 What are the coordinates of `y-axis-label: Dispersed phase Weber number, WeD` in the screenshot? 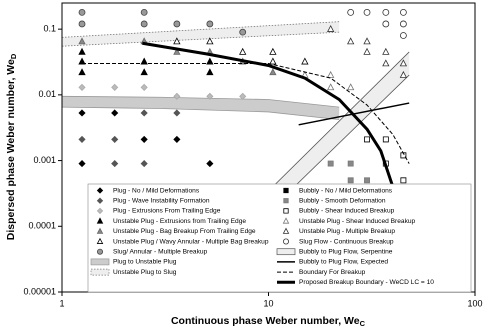 It's located at (11, 146).